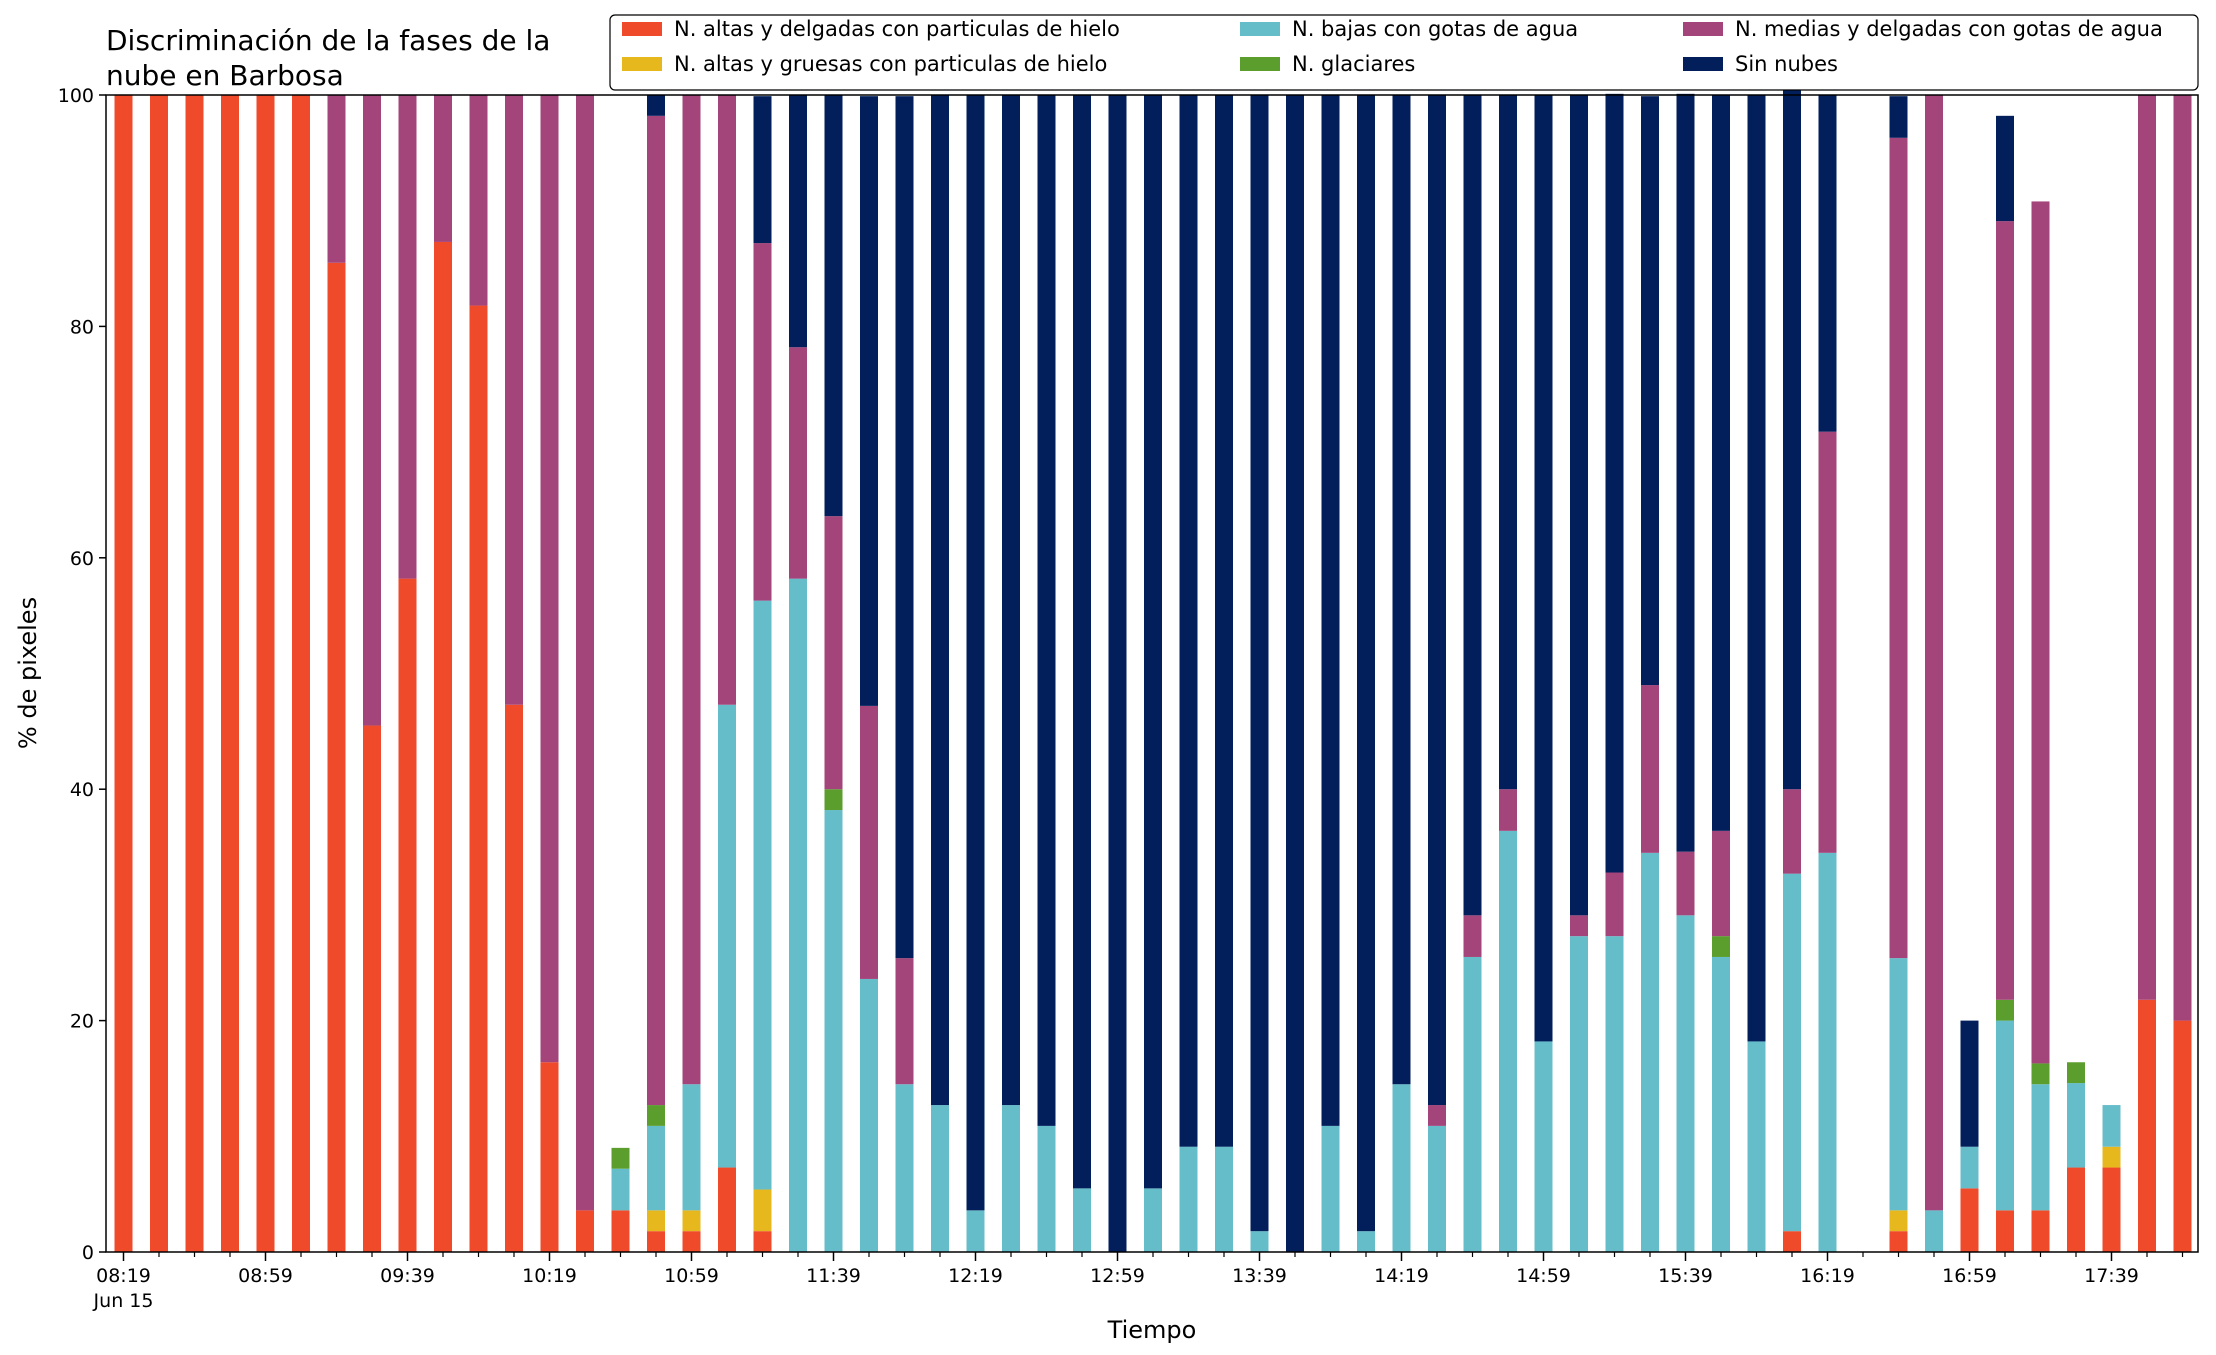  I want to click on x-tick-label: 13:39, so click(1259, 1276).